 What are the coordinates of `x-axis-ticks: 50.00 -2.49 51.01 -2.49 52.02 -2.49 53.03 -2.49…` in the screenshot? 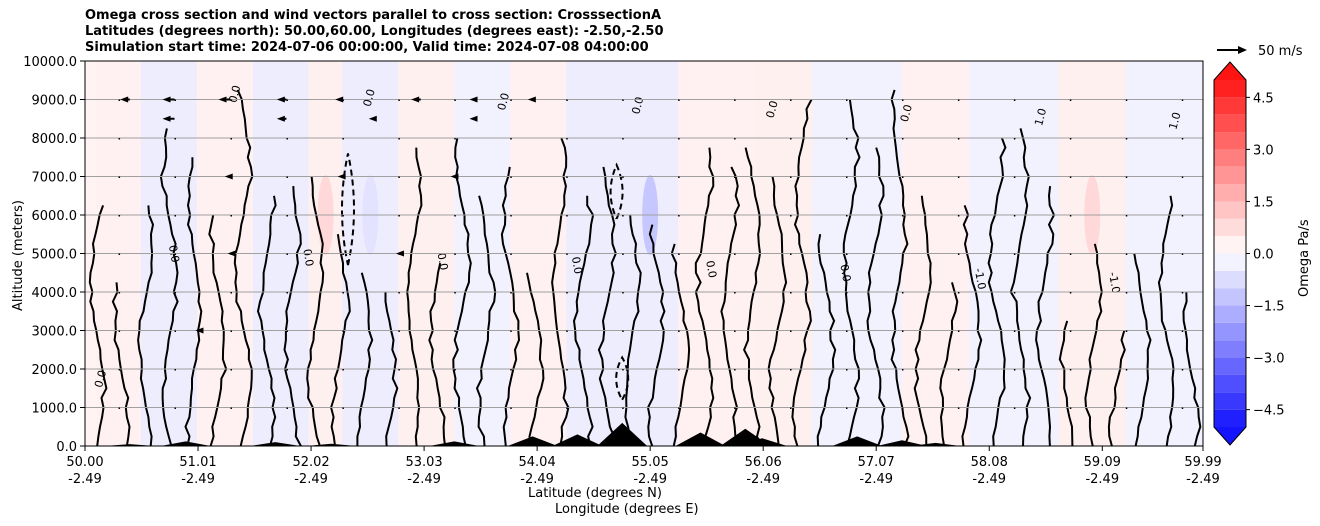 It's located at (644, 466).